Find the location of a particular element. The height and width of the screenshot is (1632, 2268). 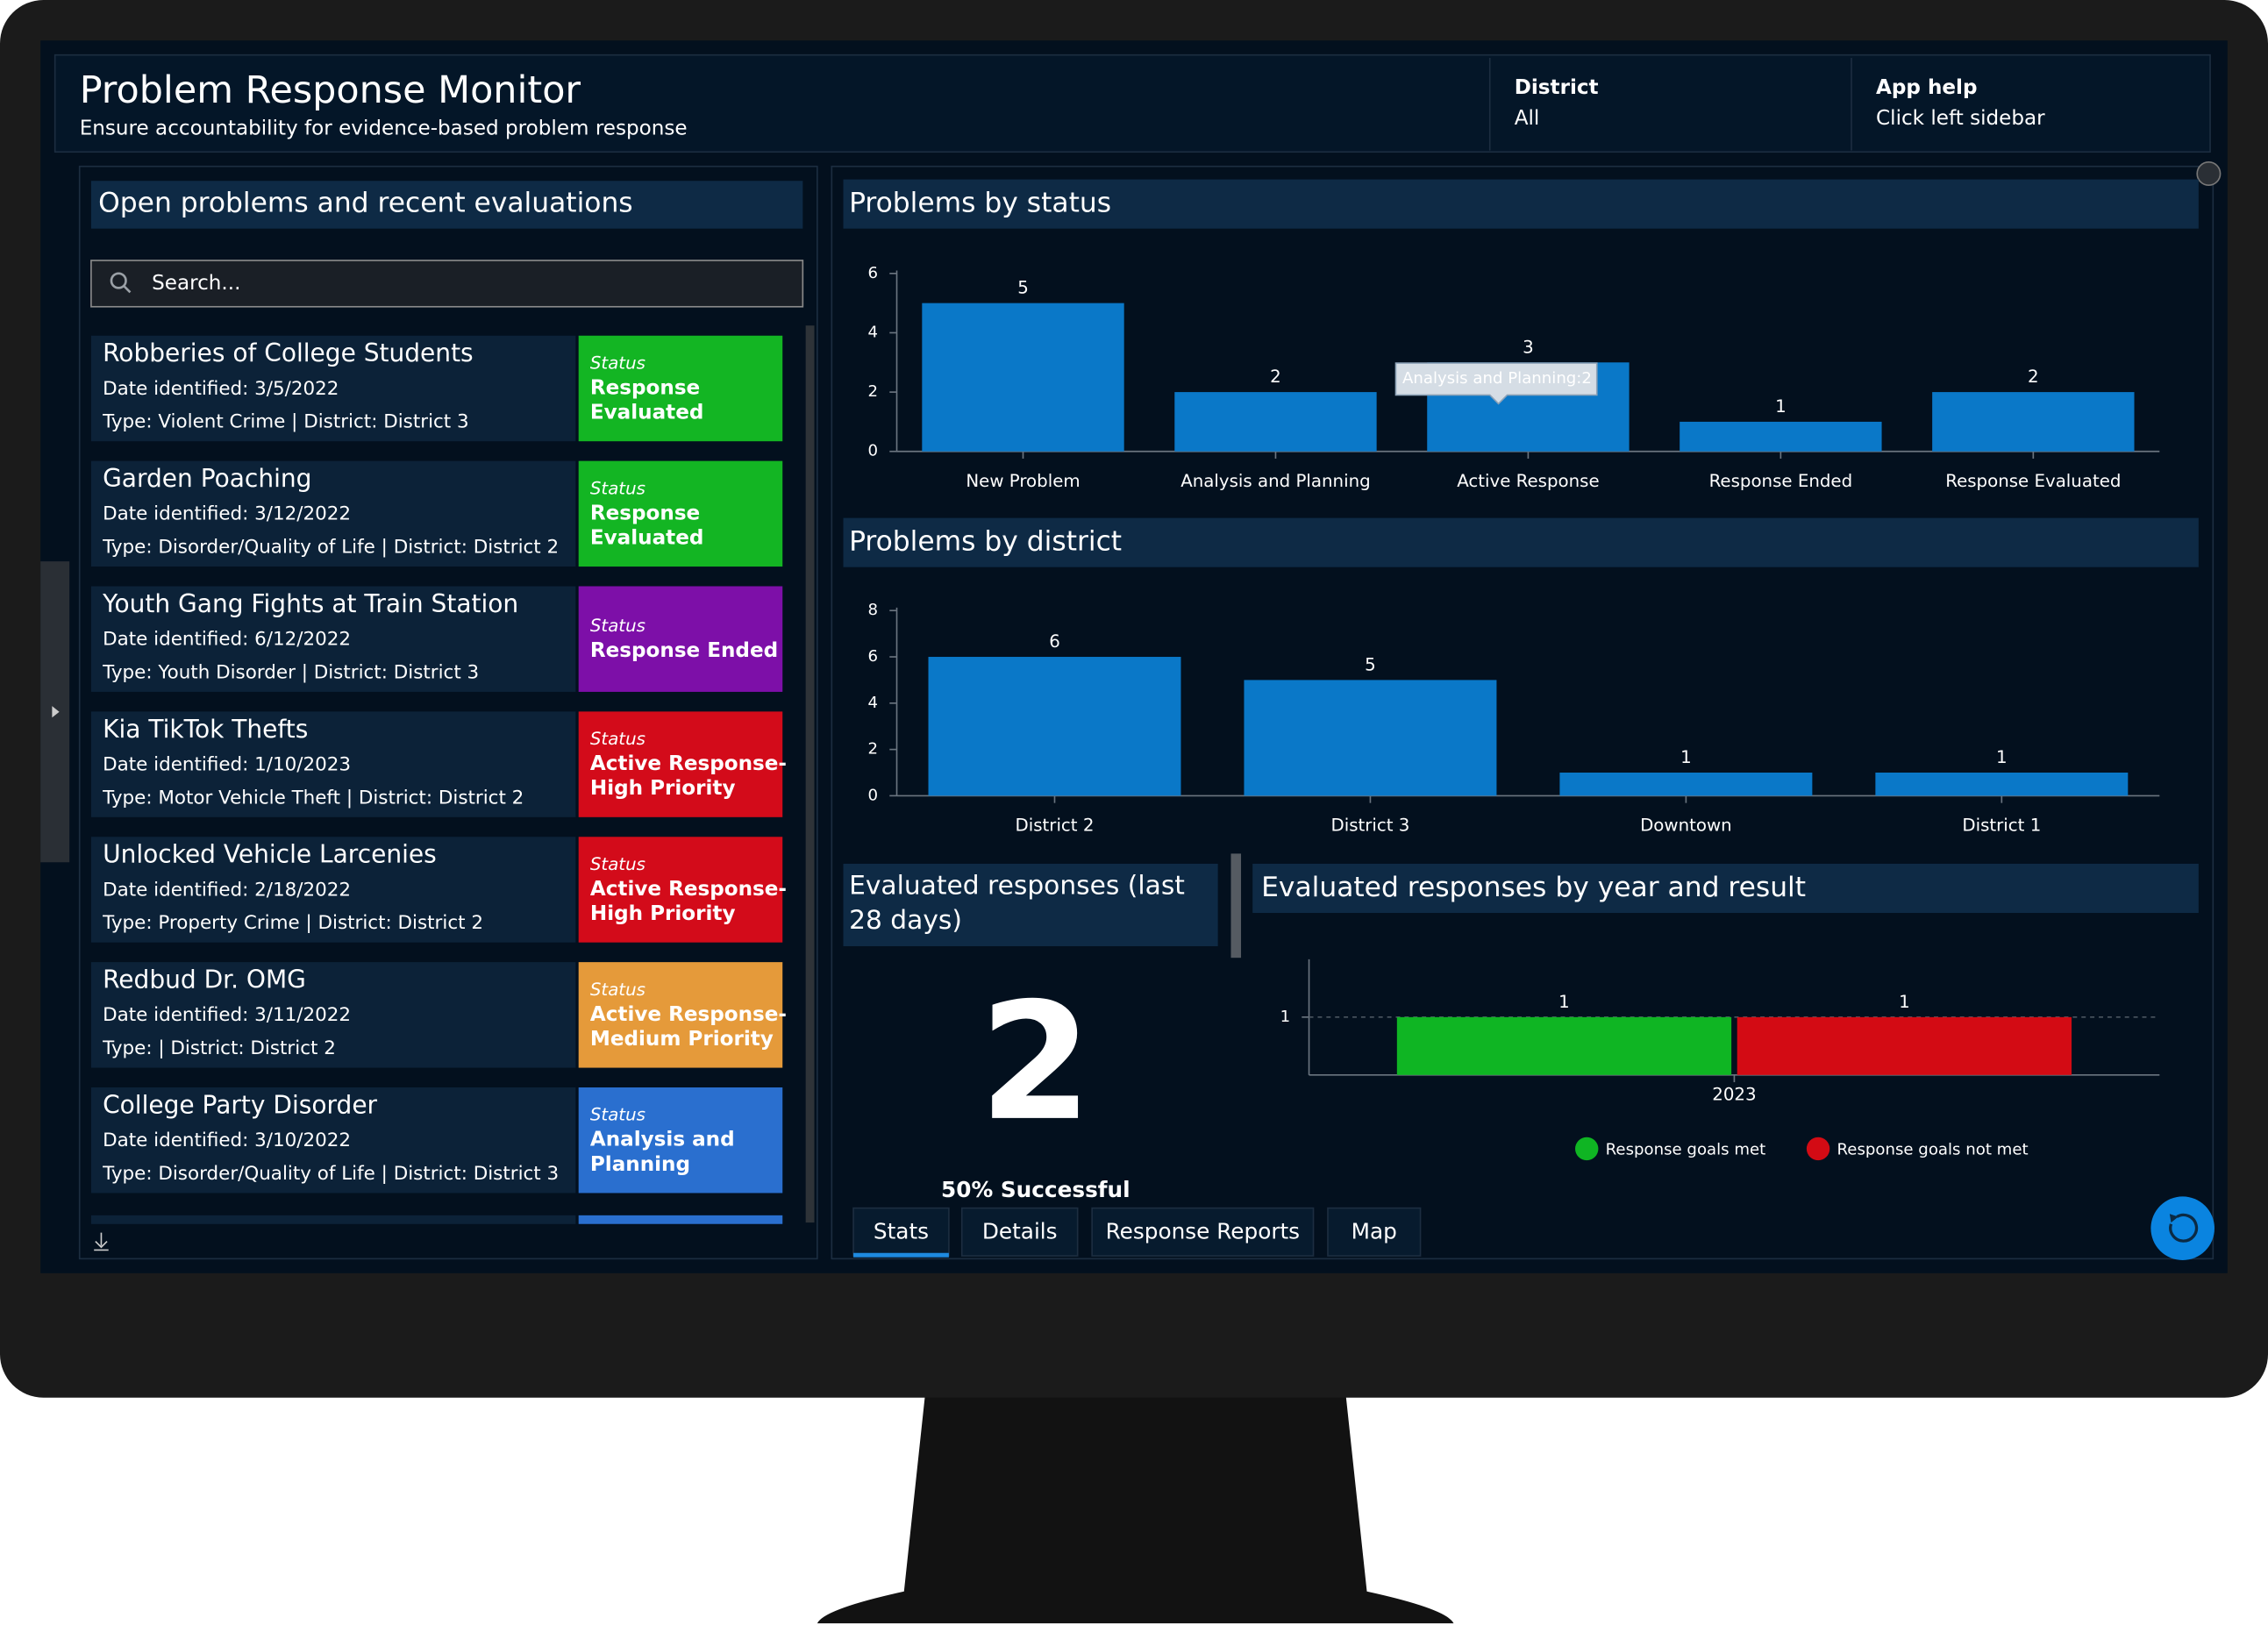

legend-label: Response goals not met is located at coordinates (1933, 1150).